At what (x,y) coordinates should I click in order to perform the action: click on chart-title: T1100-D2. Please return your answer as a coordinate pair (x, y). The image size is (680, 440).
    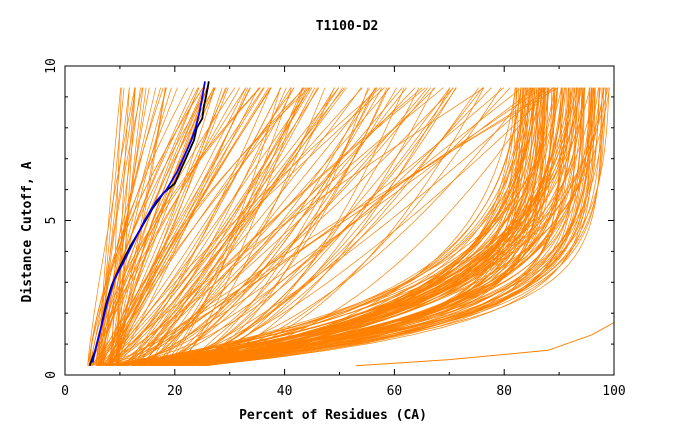
    Looking at the image, I should click on (347, 26).